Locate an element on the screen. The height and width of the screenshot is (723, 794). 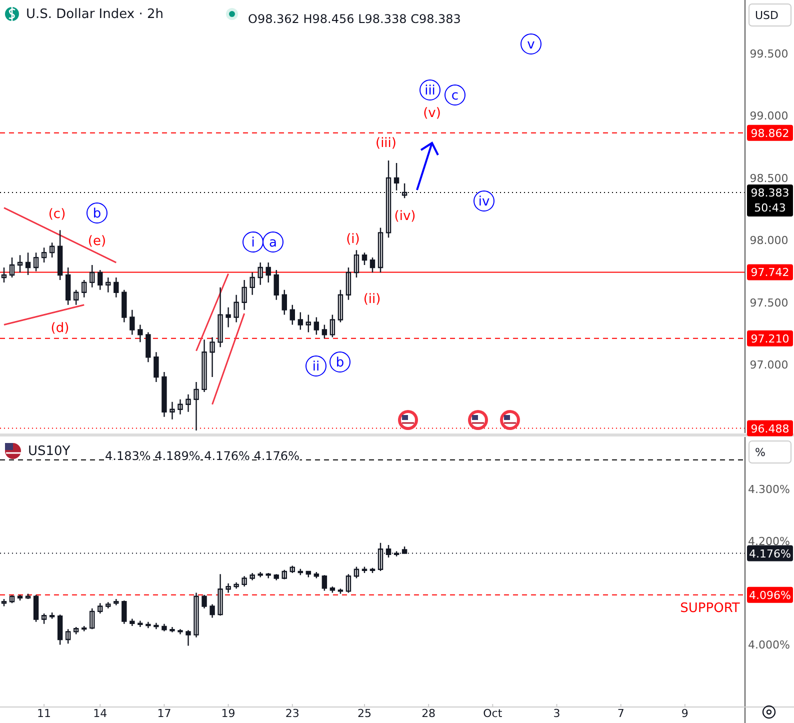
annotation: v is located at coordinates (531, 45).